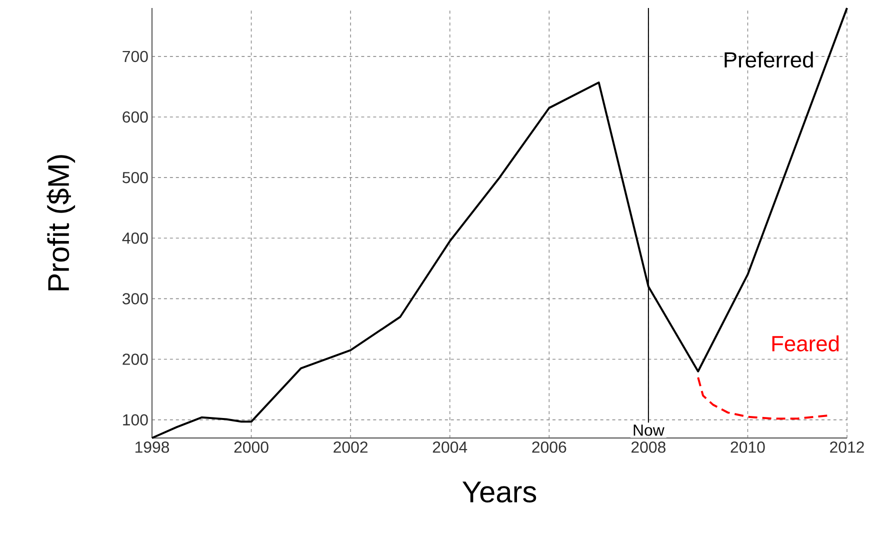  I want to click on x-tick-label: 2002, so click(351, 447).